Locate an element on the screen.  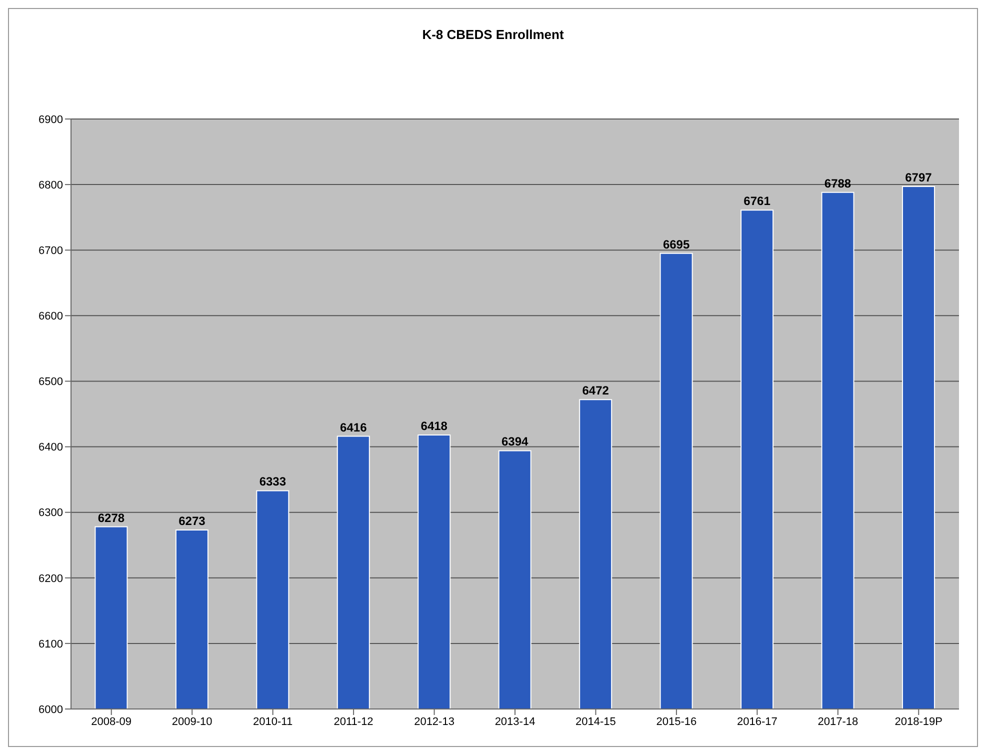
y-tick-label: 6300 is located at coordinates (50, 513).